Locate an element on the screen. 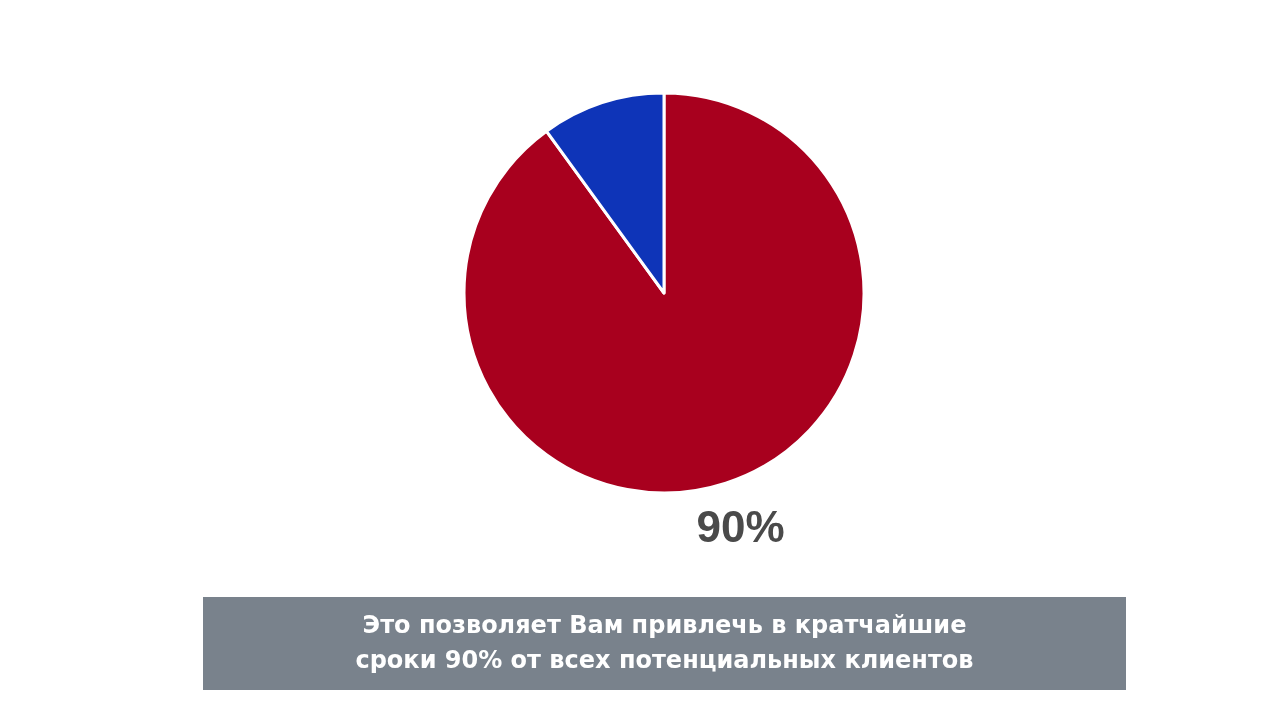 Image resolution: width=1280 pixels, height=720 pixels. text: Это позволяет Вам привлечь в кратчайшие сроки 90% от всех потенциальных клиентов is located at coordinates (664, 642).